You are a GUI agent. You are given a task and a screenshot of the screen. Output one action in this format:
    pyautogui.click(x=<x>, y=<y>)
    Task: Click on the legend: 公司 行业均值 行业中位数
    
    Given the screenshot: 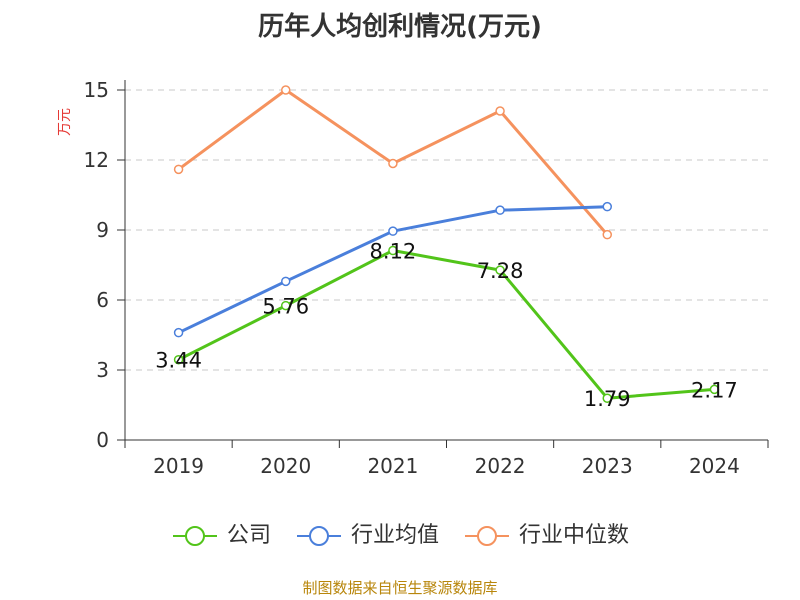 What is the action you would take?
    pyautogui.click(x=400, y=536)
    